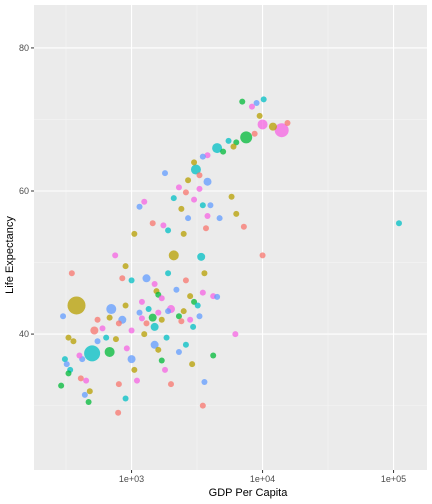  Describe the element at coordinates (131, 479) in the screenshot. I see `x-tick-label: 1e+03` at that location.